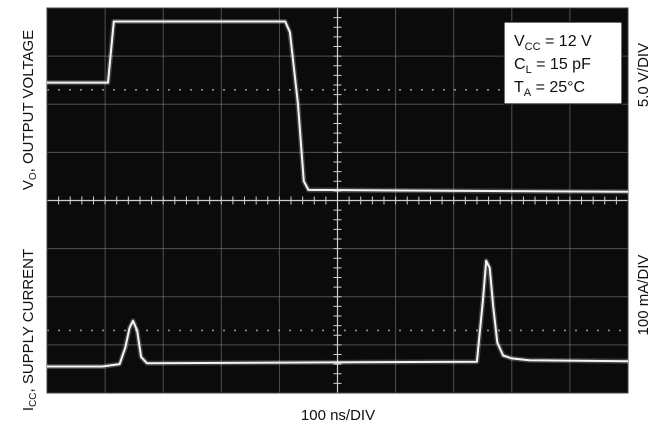 The height and width of the screenshot is (428, 651). What do you see at coordinates (552, 66) in the screenshot?
I see `condition-cl: CL = 15 pF` at bounding box center [552, 66].